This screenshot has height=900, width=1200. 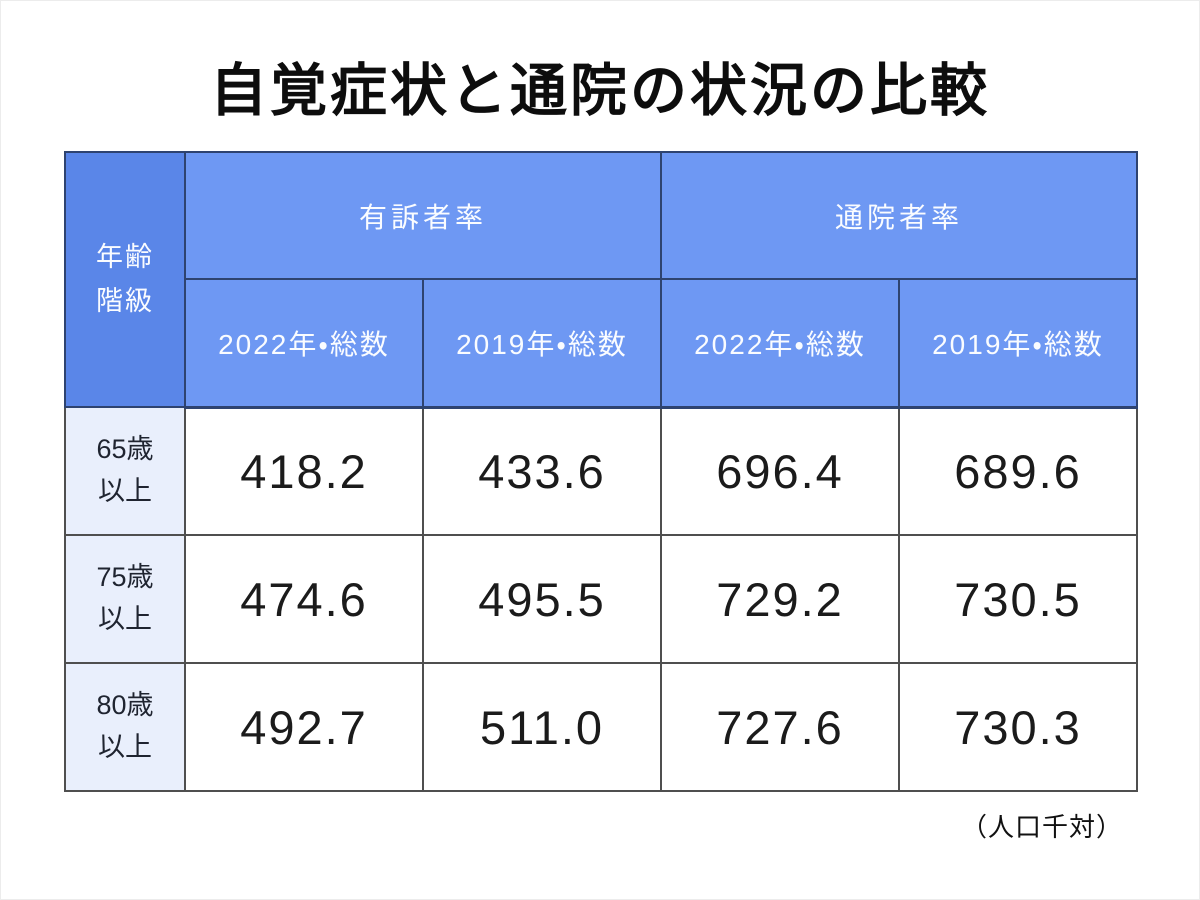 I want to click on value-cell: 730.5, so click(x=1018, y=599).